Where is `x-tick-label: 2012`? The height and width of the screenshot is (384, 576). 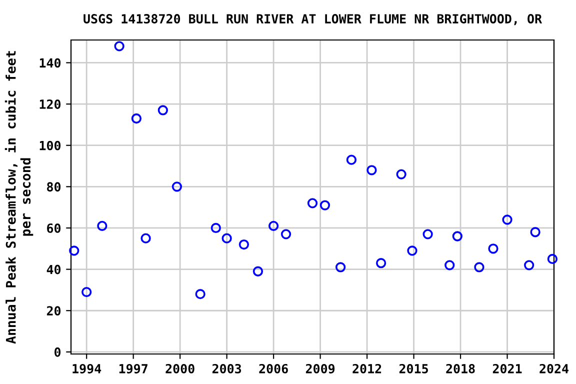
x-tick-label: 2012 is located at coordinates (367, 369).